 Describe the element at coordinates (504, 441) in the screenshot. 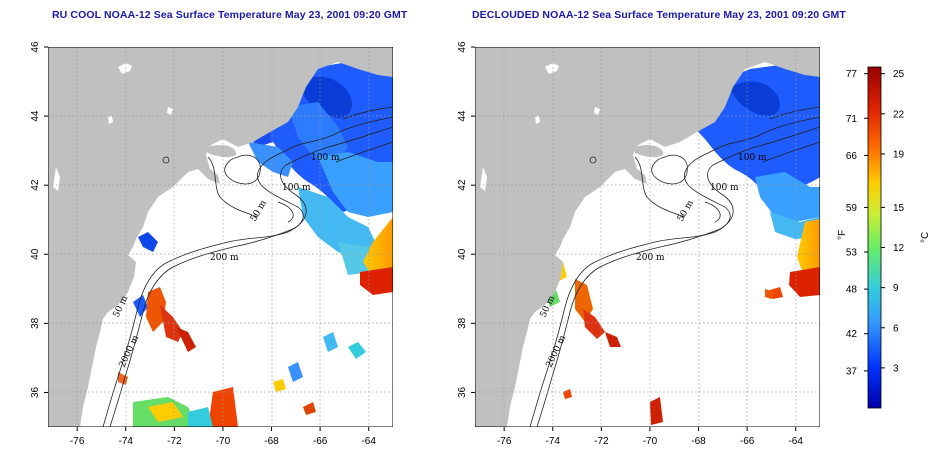

I see `right-xtick-label: -76` at that location.